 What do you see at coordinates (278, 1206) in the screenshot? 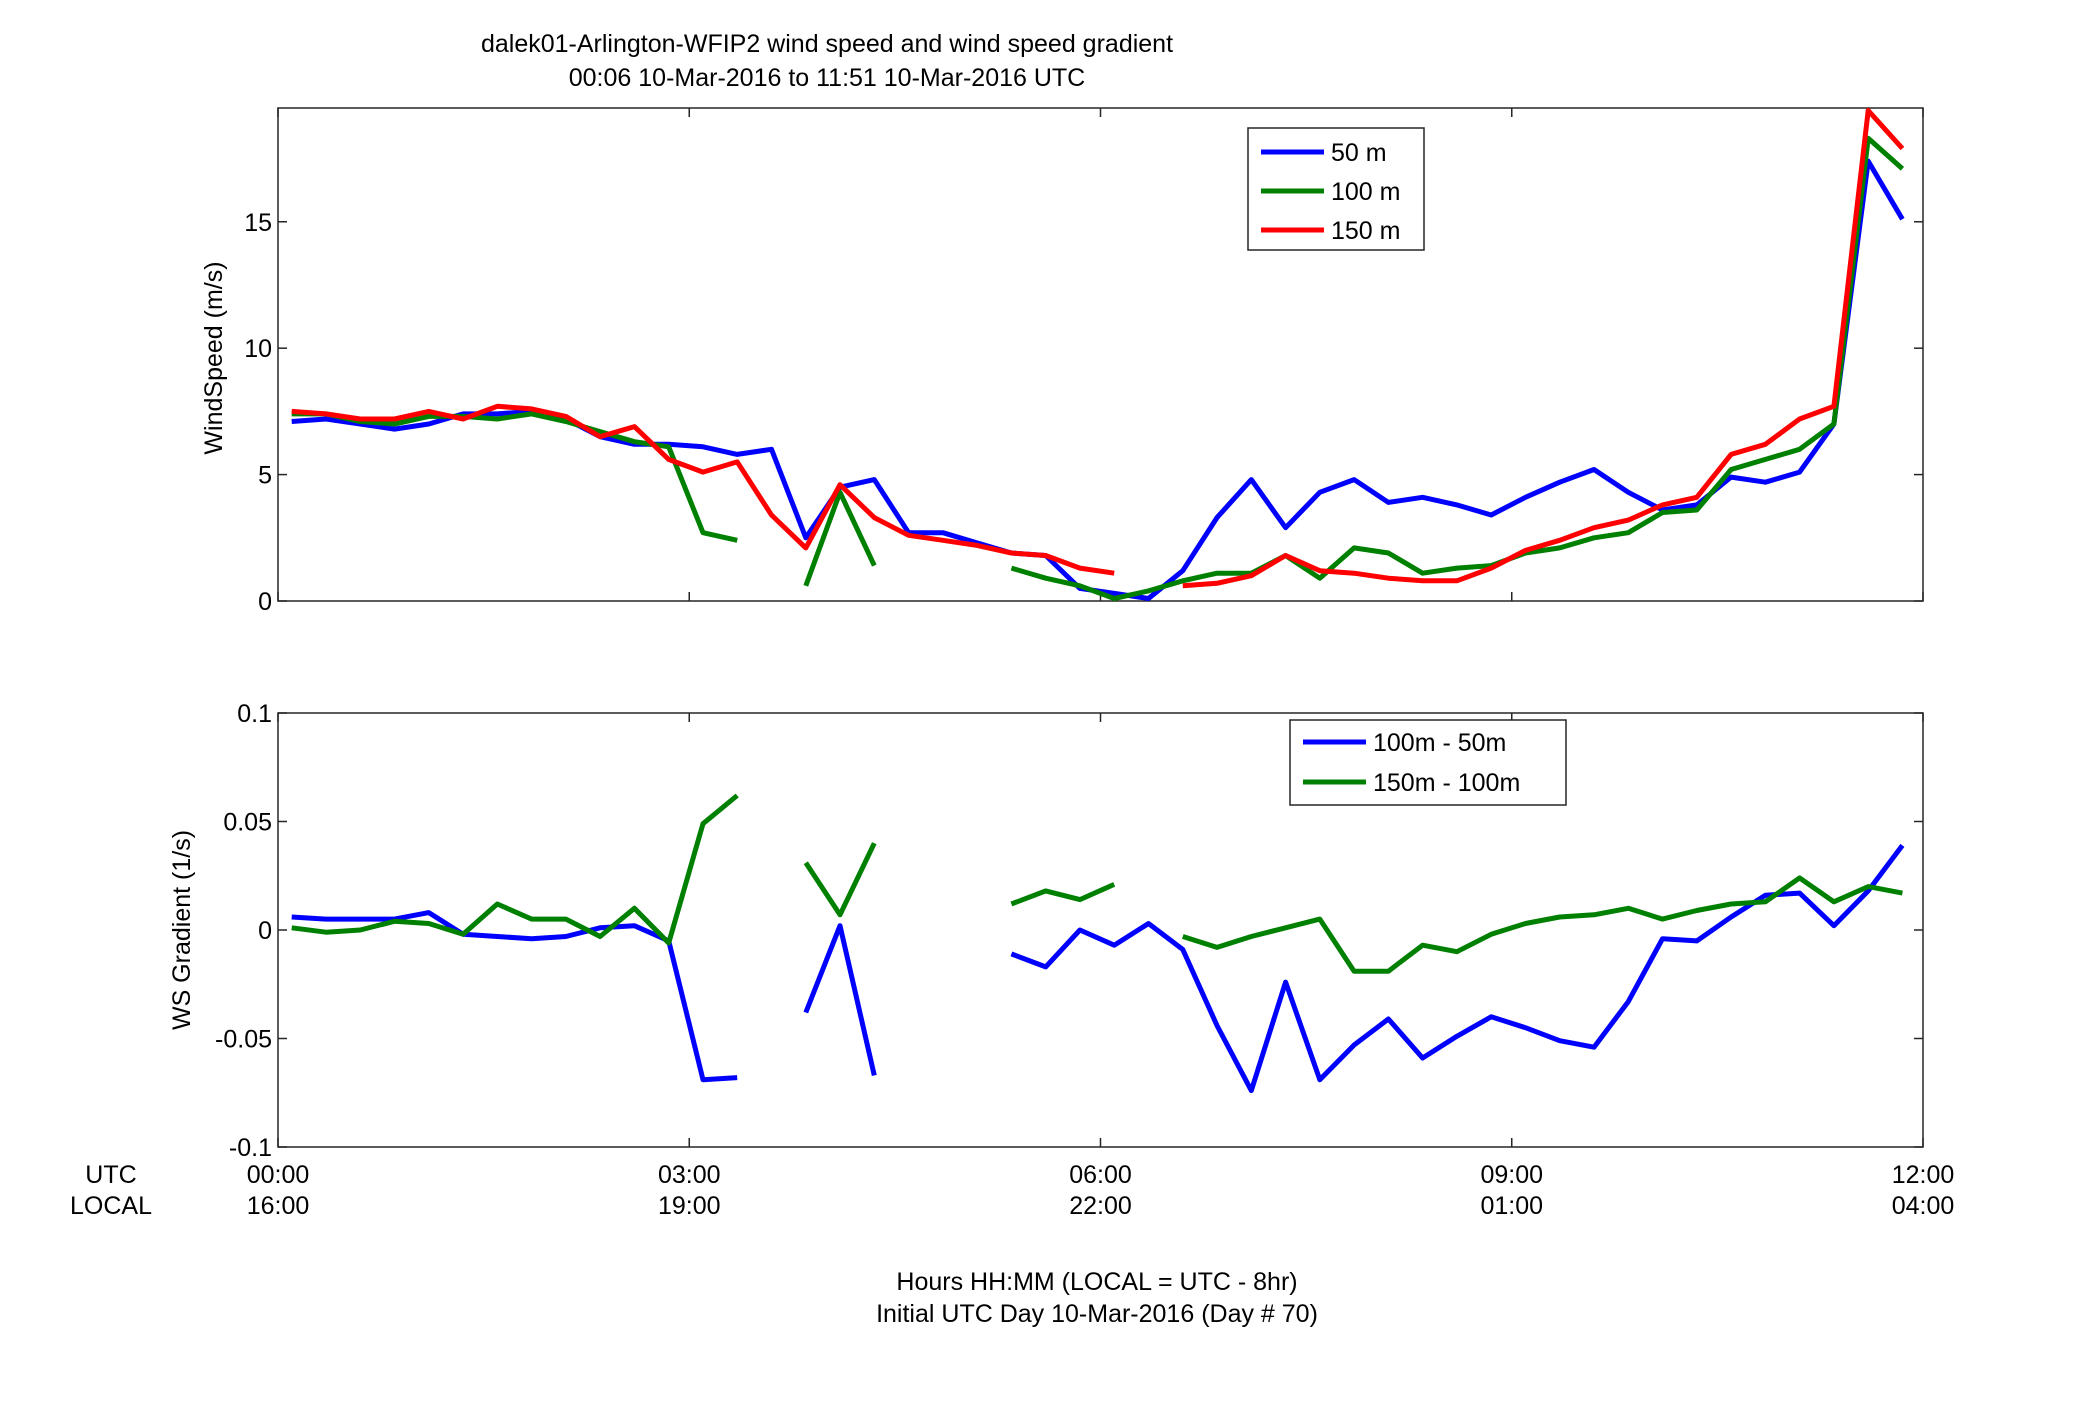
I see `xtick-label-local: 16:00` at bounding box center [278, 1206].